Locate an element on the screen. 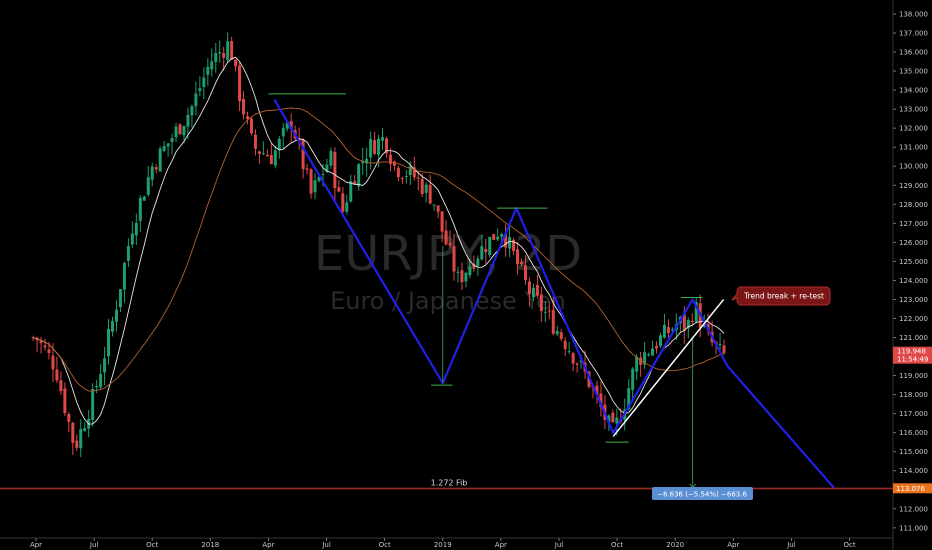 The width and height of the screenshot is (932, 550). y-tick-label: 117.000 is located at coordinates (913, 414).